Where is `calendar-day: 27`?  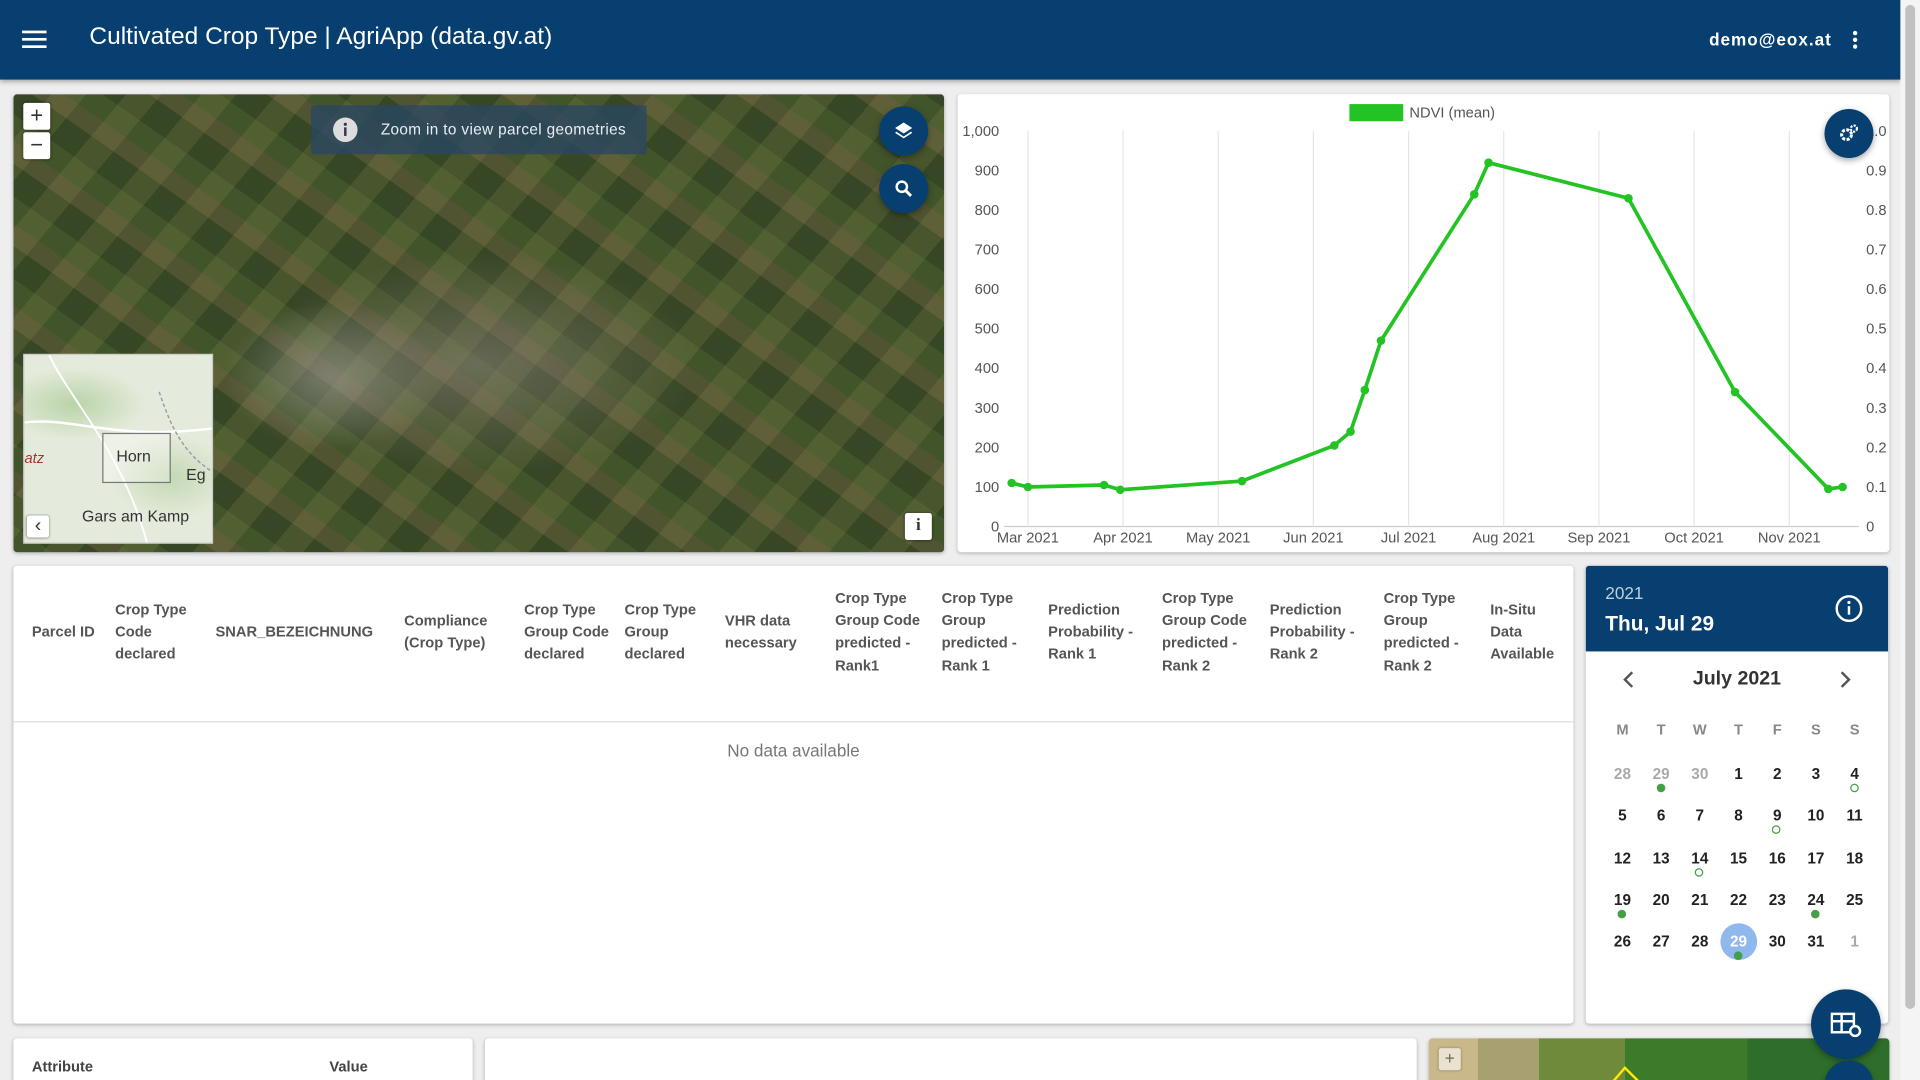
calendar-day: 27 is located at coordinates (1661, 942).